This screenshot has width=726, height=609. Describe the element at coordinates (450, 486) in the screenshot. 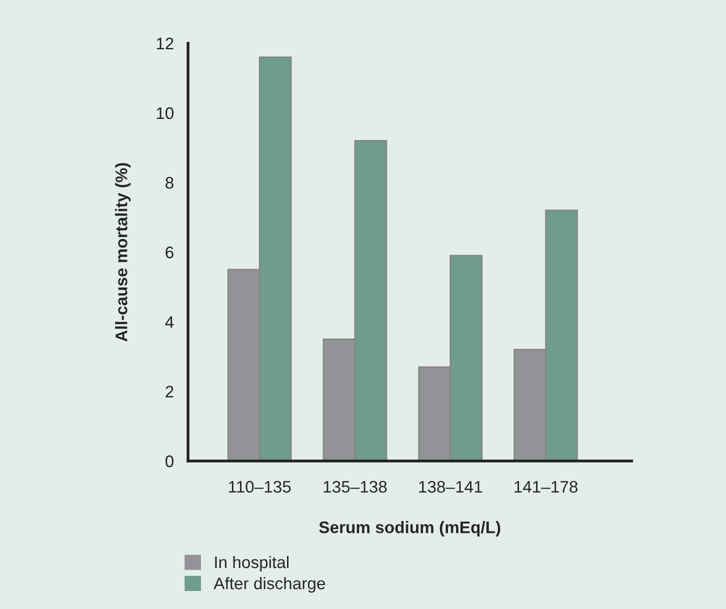

I see `x-tick-label: 138–141` at that location.